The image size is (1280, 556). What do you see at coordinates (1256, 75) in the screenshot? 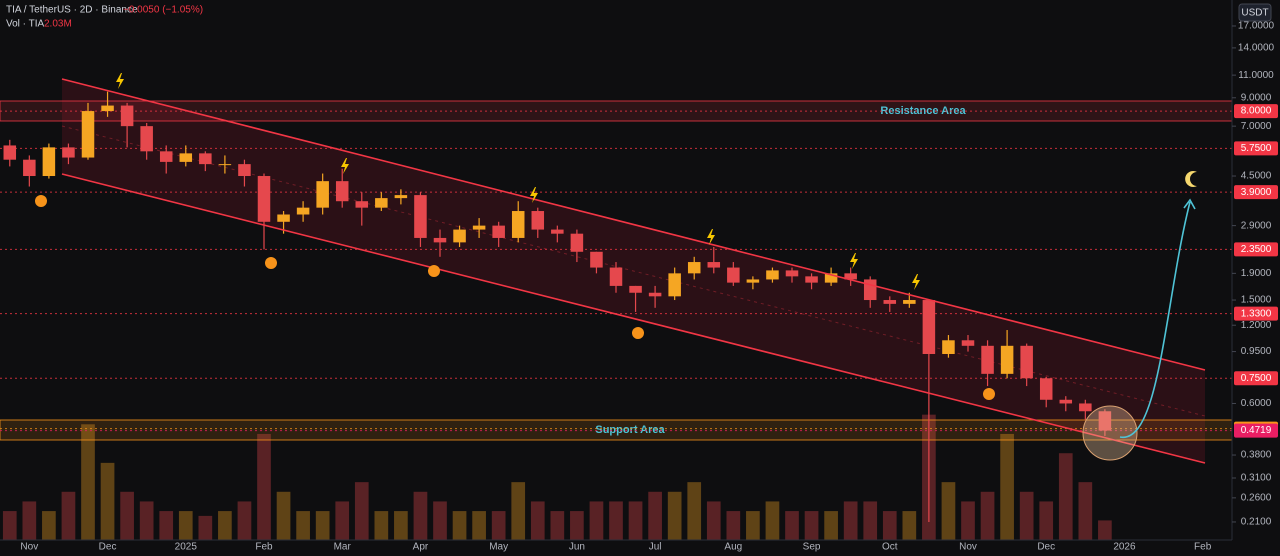
I see `y-tick-label: 11.0000` at bounding box center [1256, 75].